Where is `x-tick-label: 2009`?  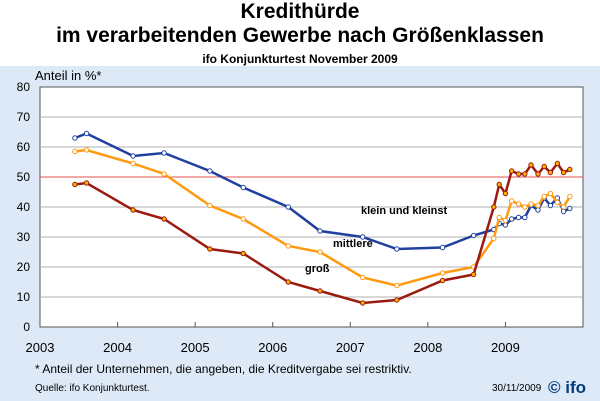
x-tick-label: 2009 is located at coordinates (505, 347).